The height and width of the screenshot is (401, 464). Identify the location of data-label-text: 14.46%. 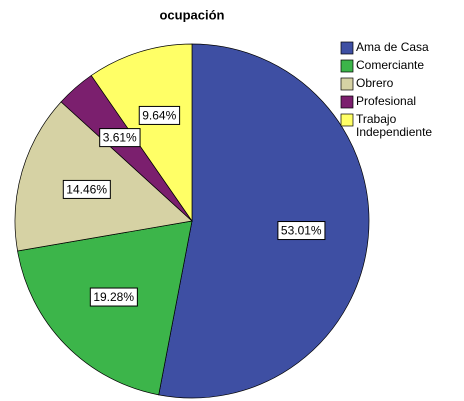
(86, 189).